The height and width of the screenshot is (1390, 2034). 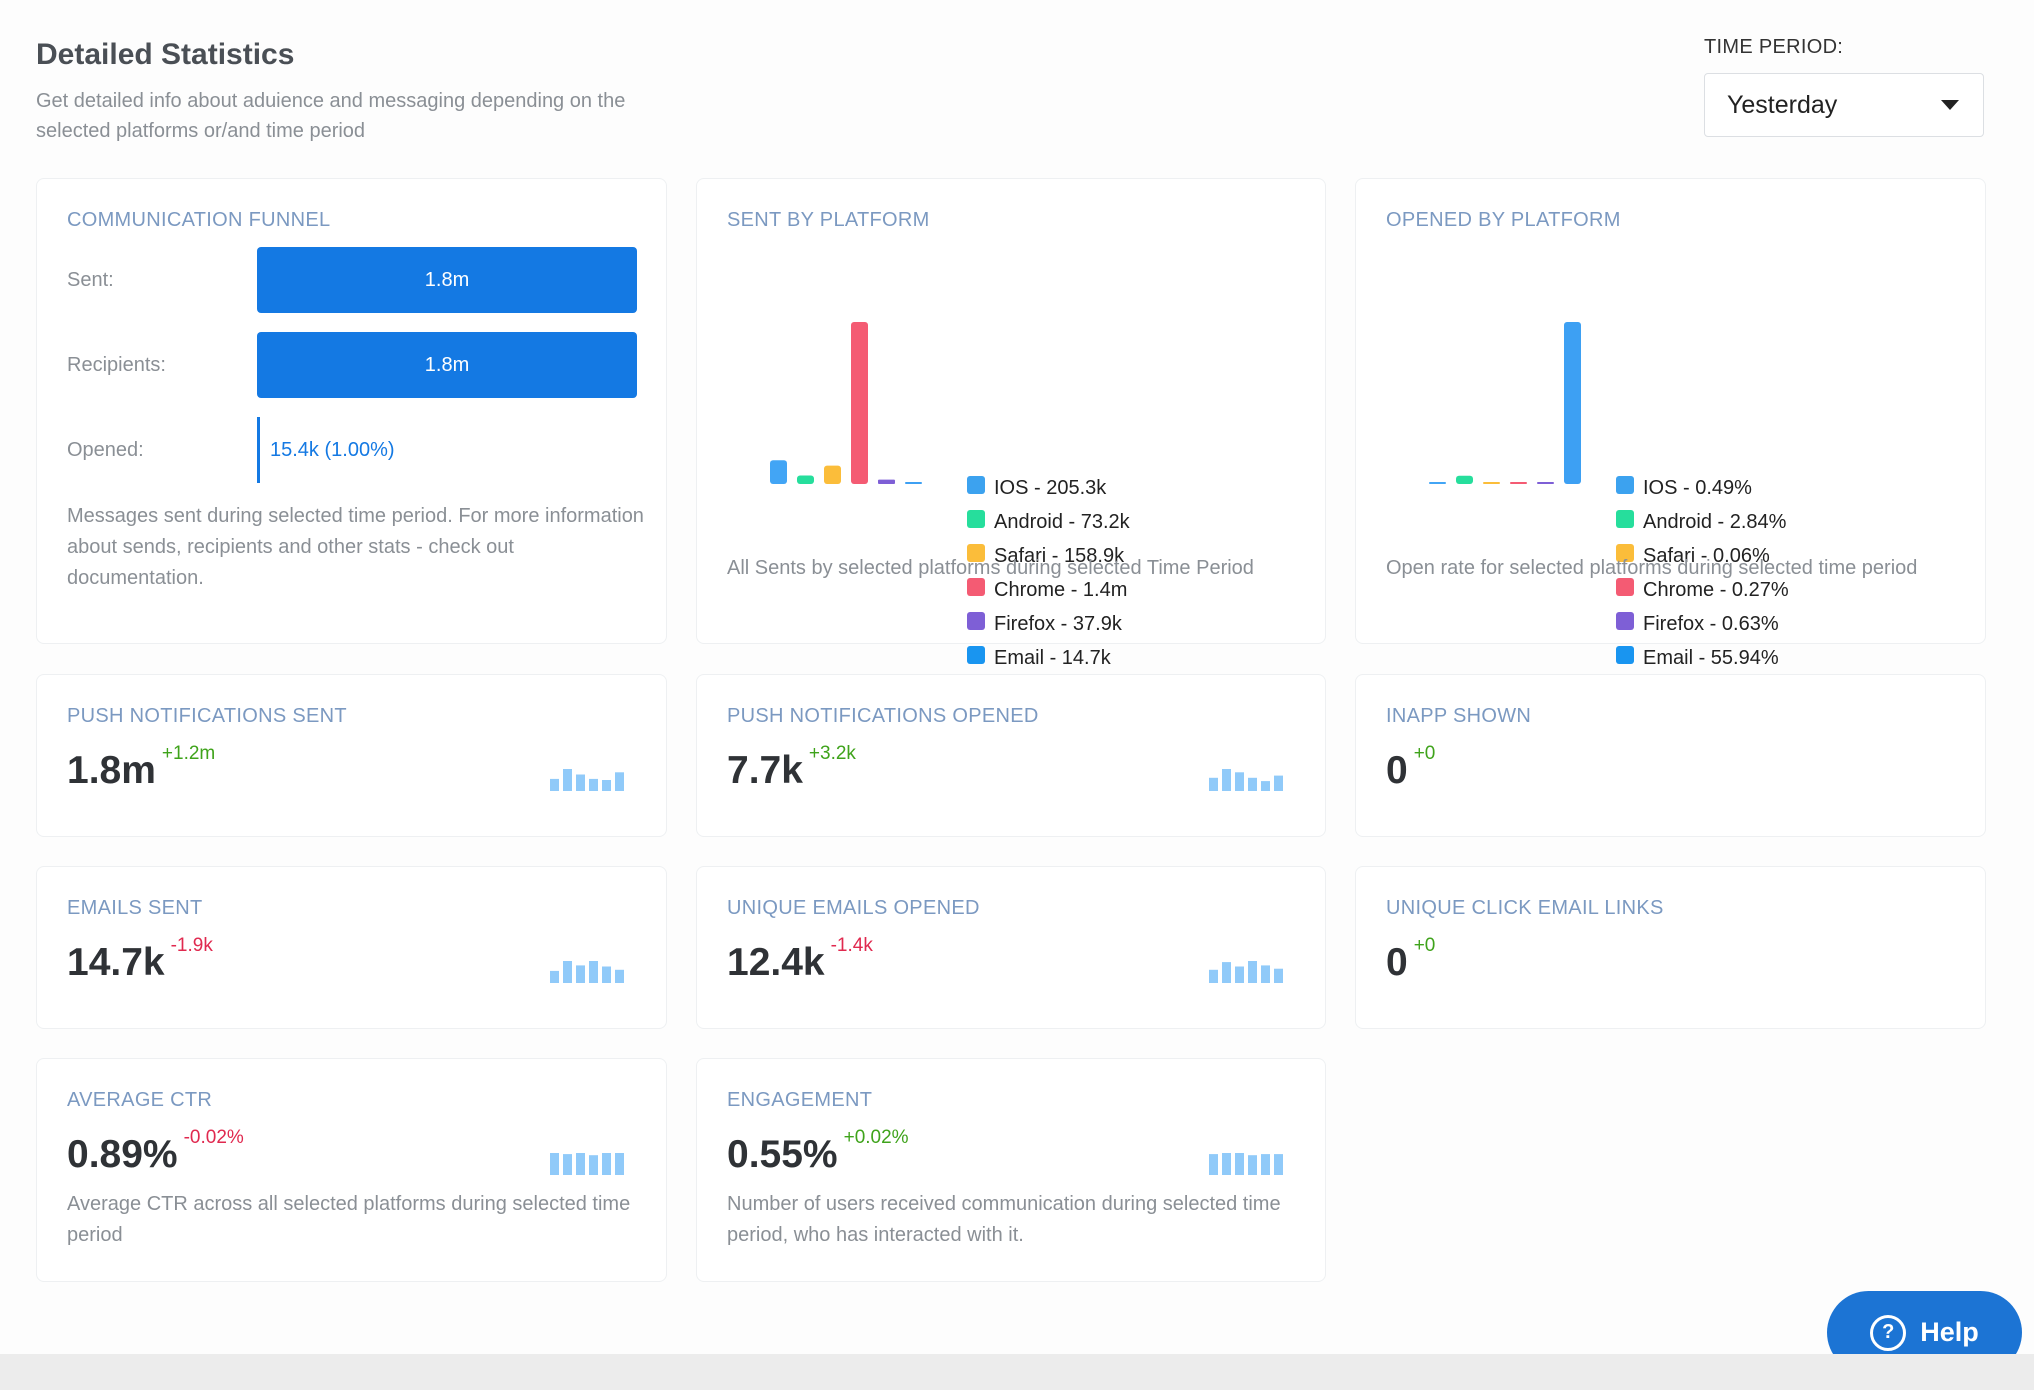 I want to click on push-notifications-opened-card: PUSH NOTIFICATIONS OPENED 7.7k +3.2k, so click(x=1011, y=755).